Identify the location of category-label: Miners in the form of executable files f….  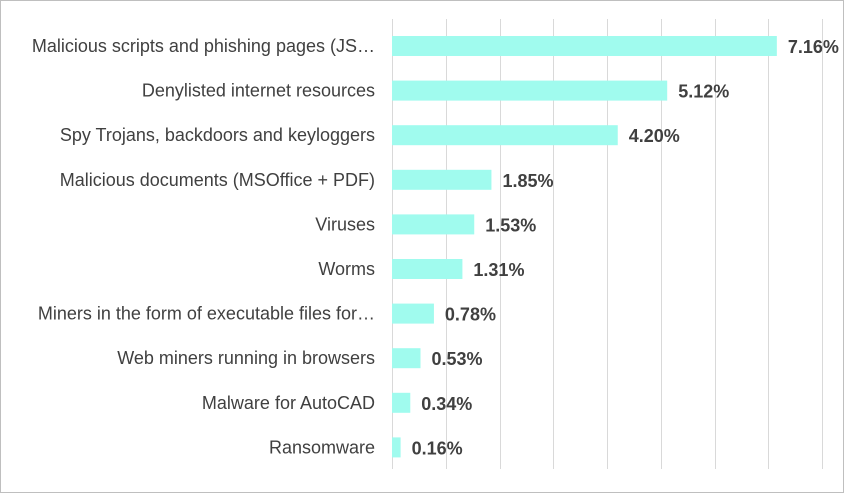
(206, 314).